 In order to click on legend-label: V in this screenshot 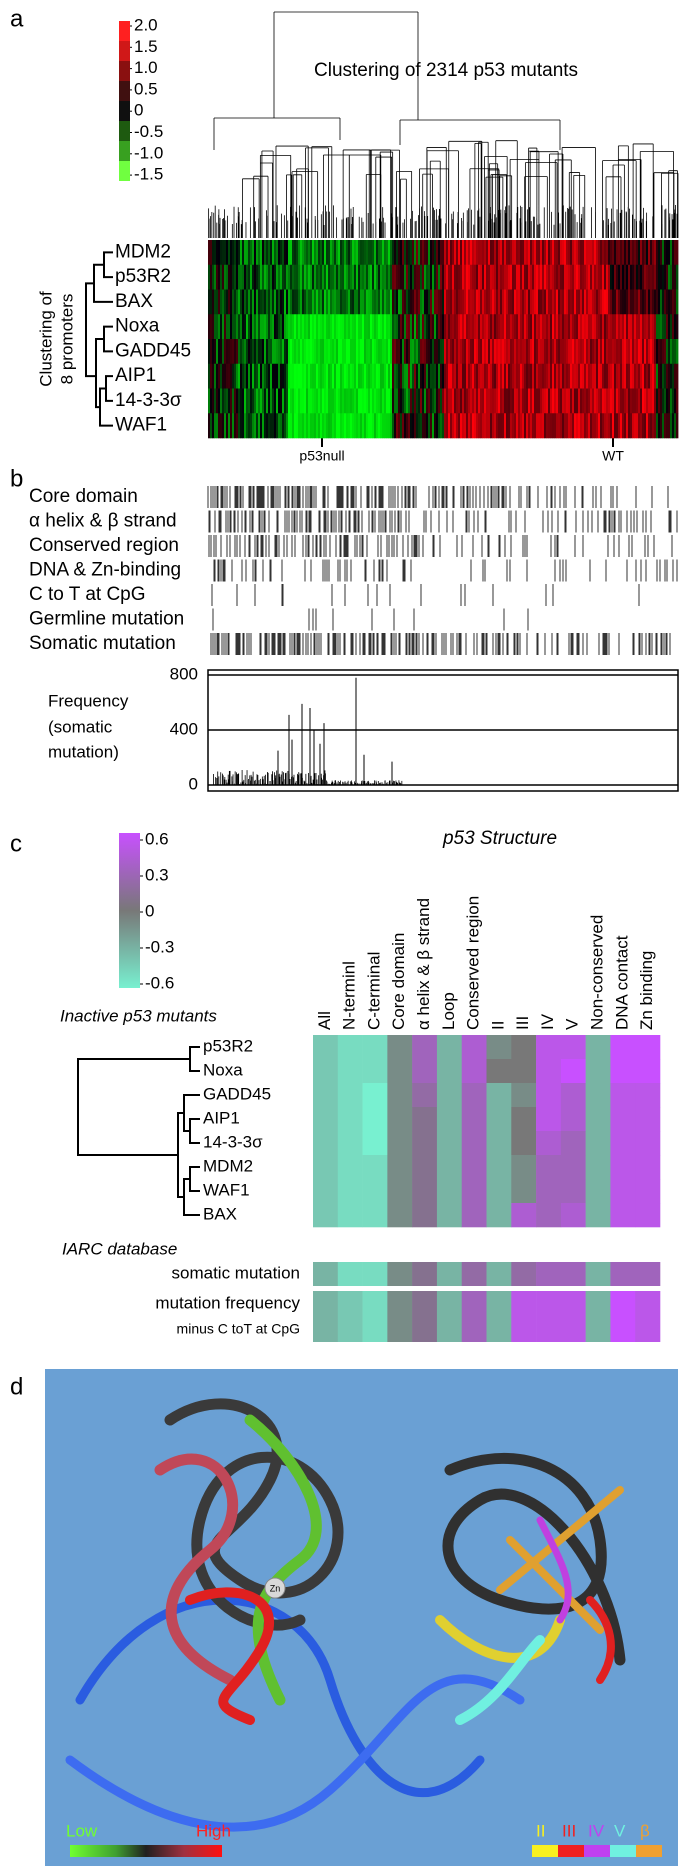, I will do `click(620, 1830)`.